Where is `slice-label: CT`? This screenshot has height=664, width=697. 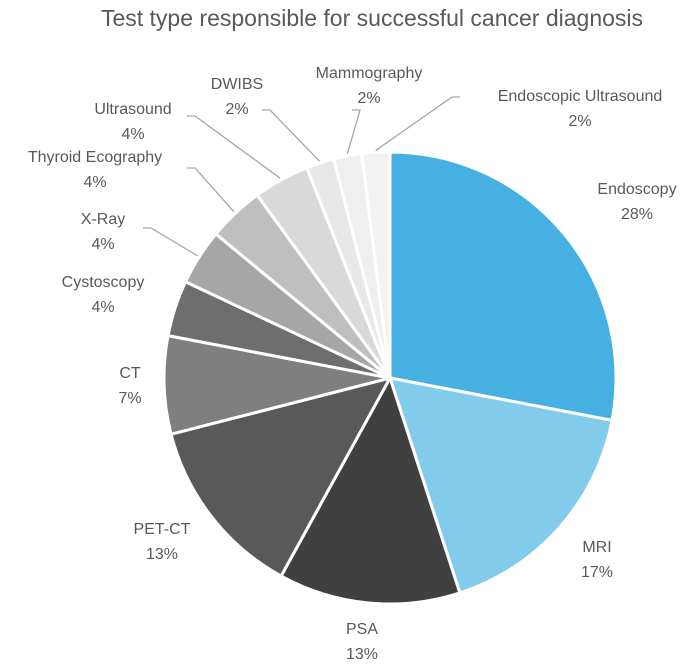 slice-label: CT is located at coordinates (130, 373).